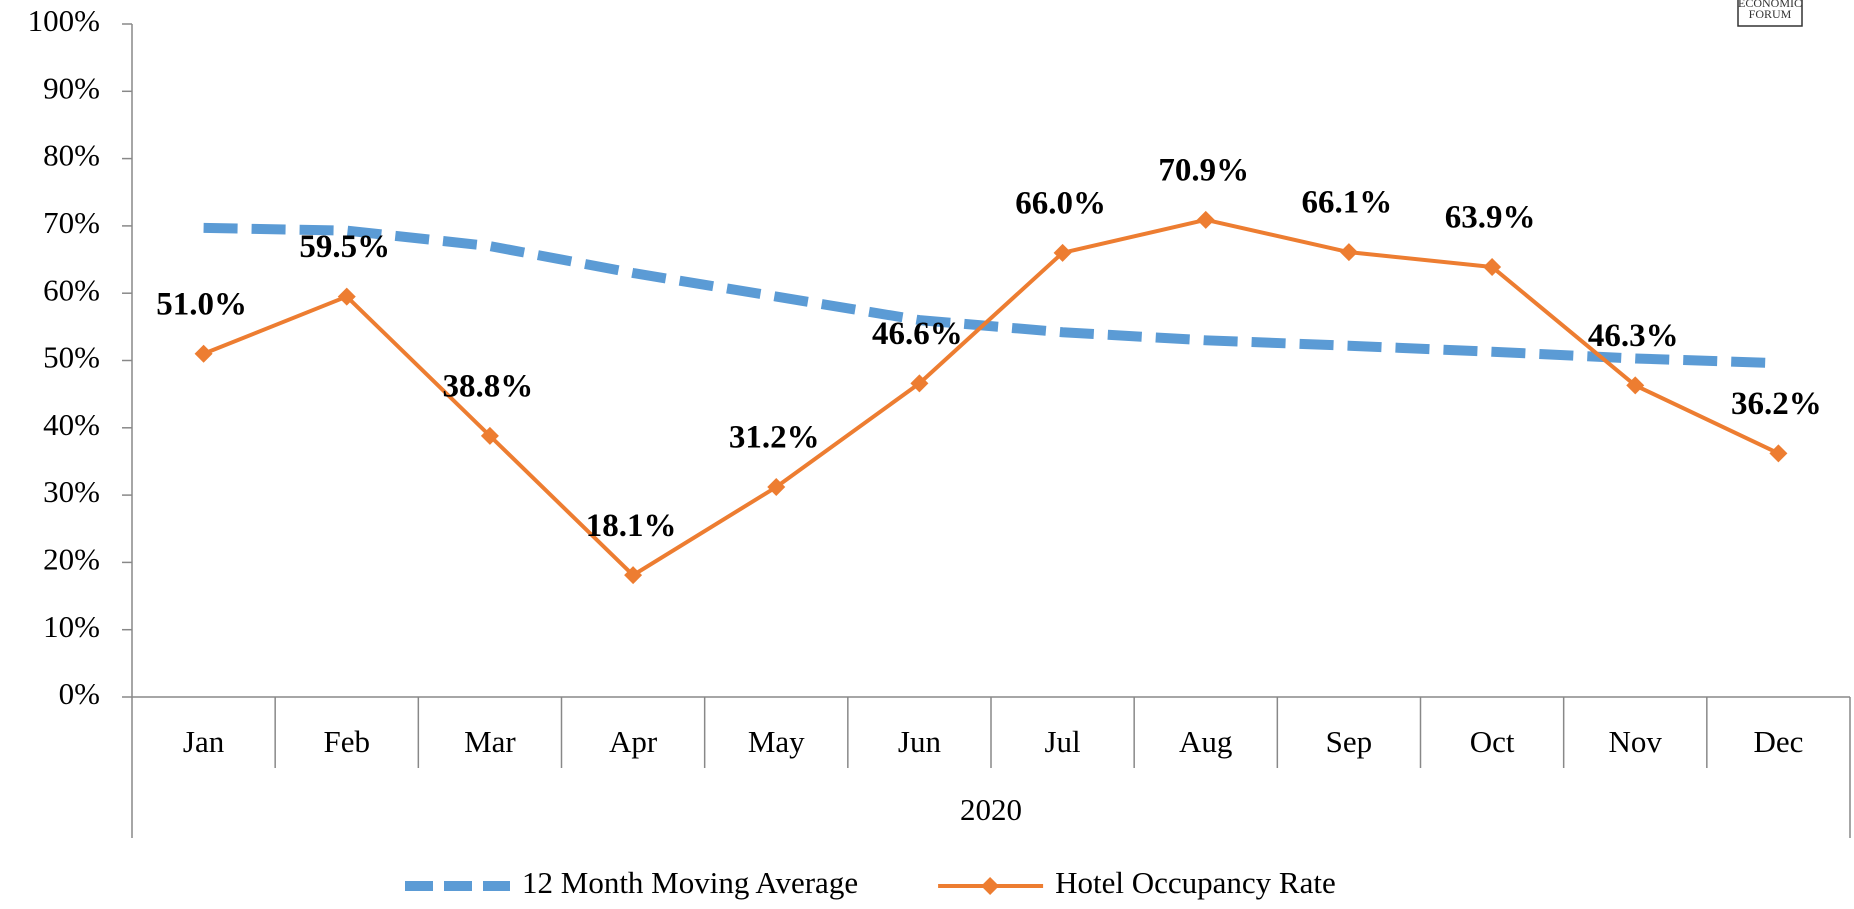  What do you see at coordinates (633, 741) in the screenshot?
I see `x-tick-label: Apr` at bounding box center [633, 741].